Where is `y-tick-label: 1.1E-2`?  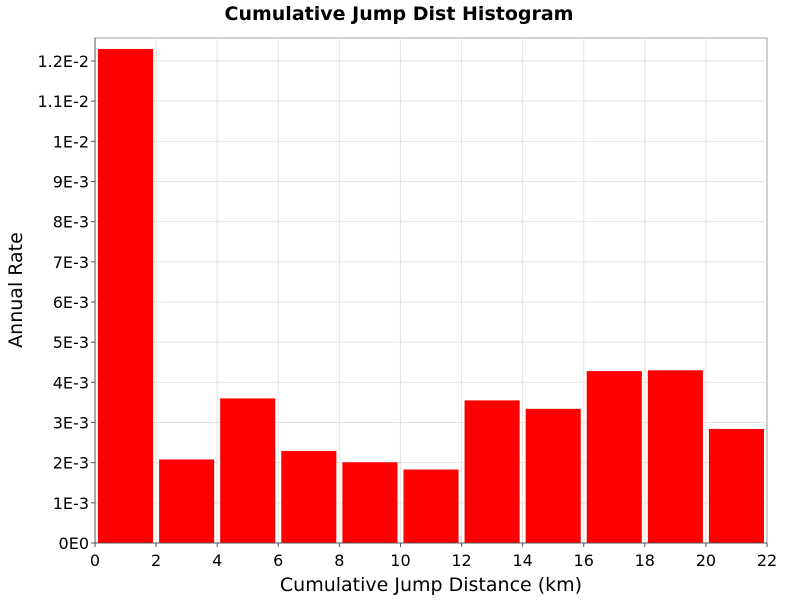
y-tick-label: 1.1E-2 is located at coordinates (63, 101).